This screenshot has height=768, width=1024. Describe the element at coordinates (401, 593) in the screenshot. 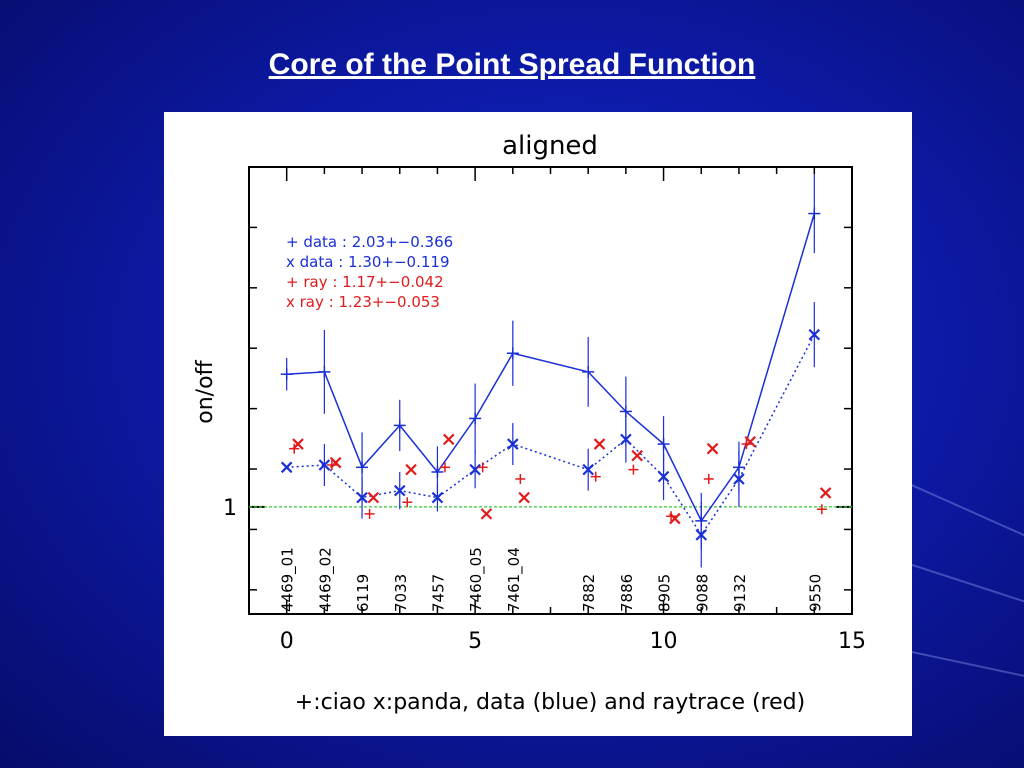

I see `obsid-label: 7033` at that location.